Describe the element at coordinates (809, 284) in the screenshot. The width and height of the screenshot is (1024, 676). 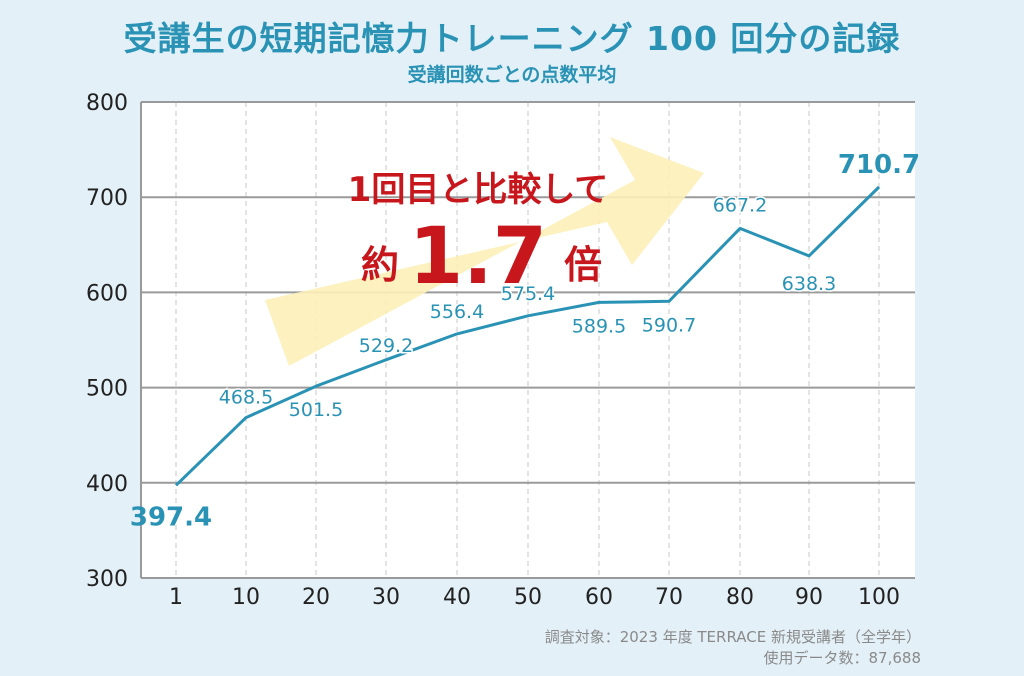
I see `data-label: 638.3` at that location.